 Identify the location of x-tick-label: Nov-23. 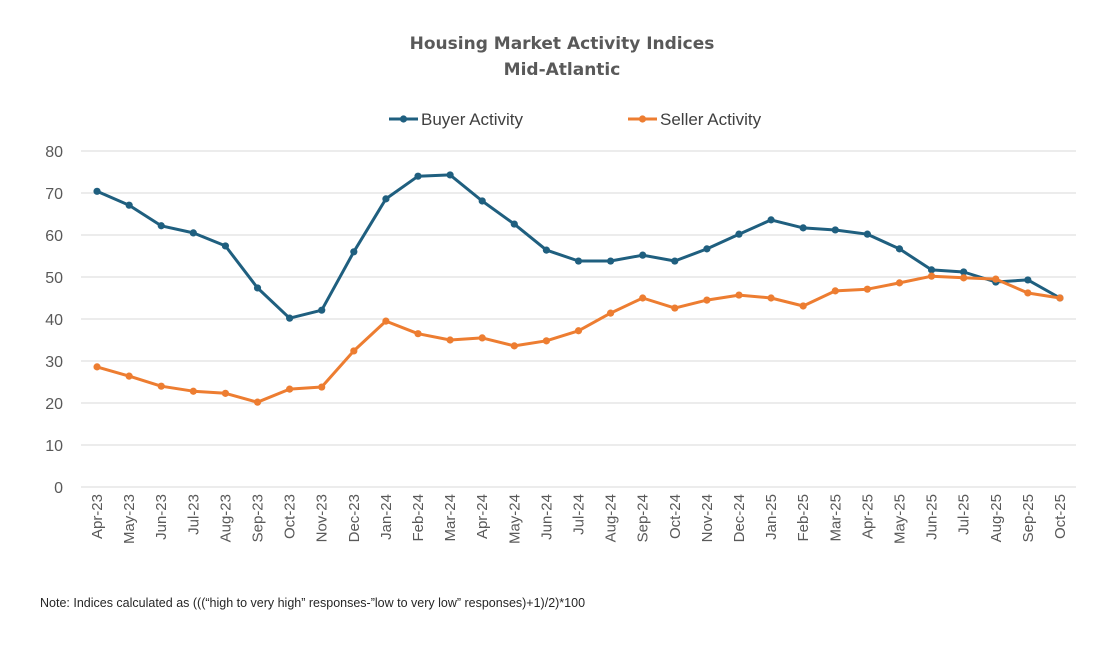
(322, 518).